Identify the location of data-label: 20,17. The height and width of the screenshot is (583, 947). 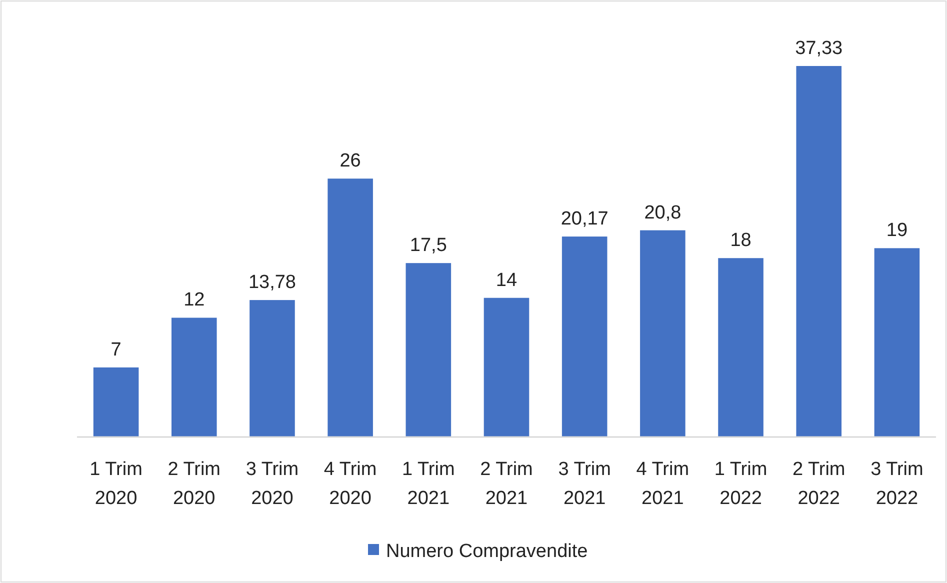
(584, 219).